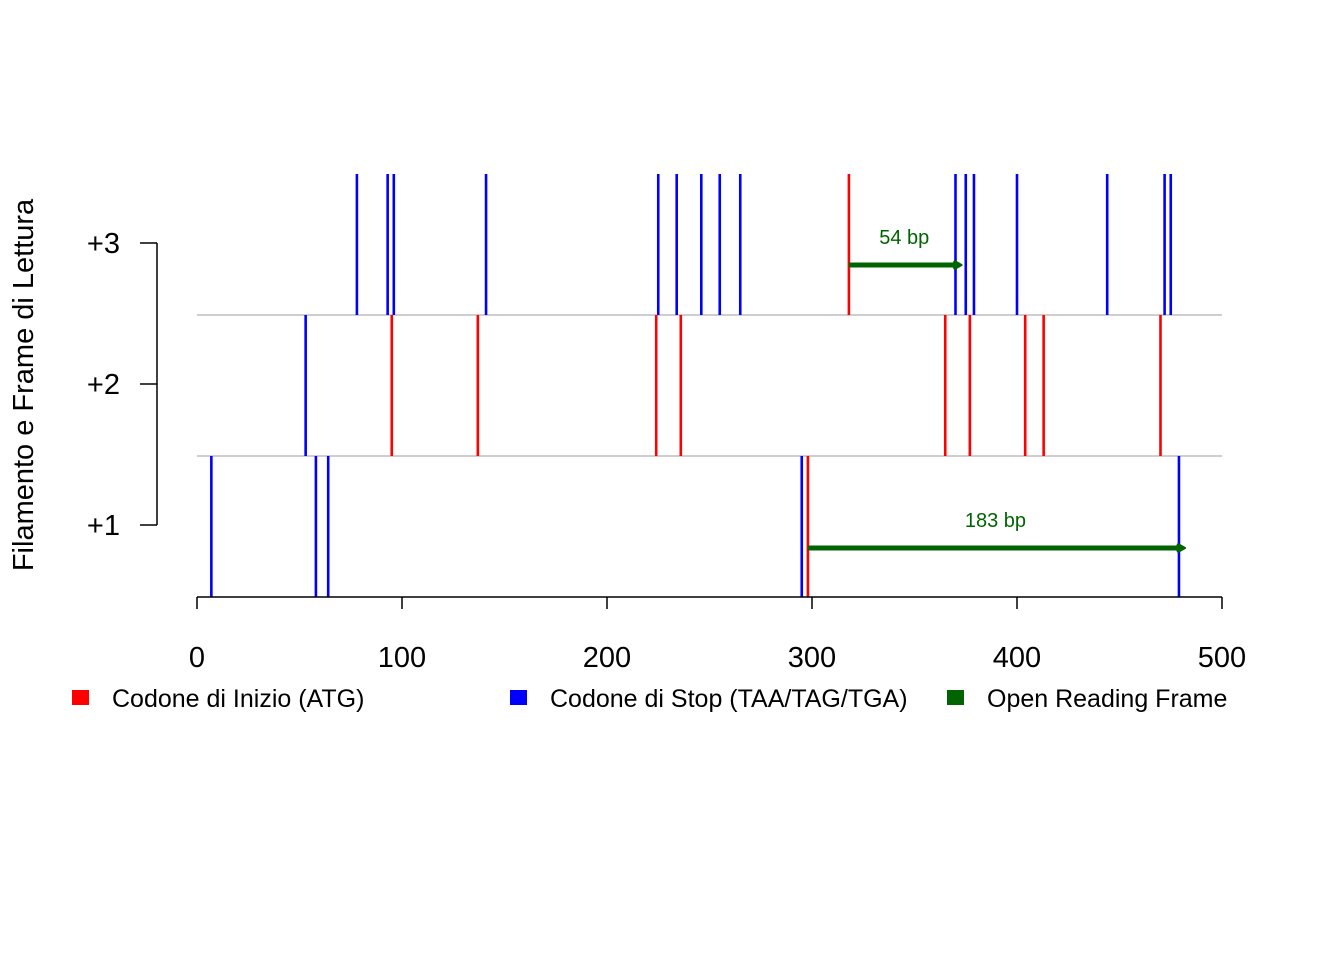 This screenshot has width=1344, height=960. I want to click on y-tick-label: +1, so click(103, 526).